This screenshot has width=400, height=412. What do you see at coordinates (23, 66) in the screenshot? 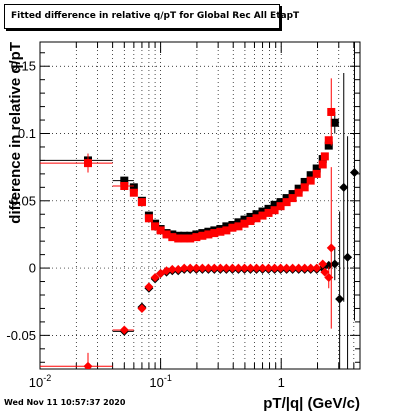
I see `y-tick-label: 0.15` at bounding box center [23, 66].